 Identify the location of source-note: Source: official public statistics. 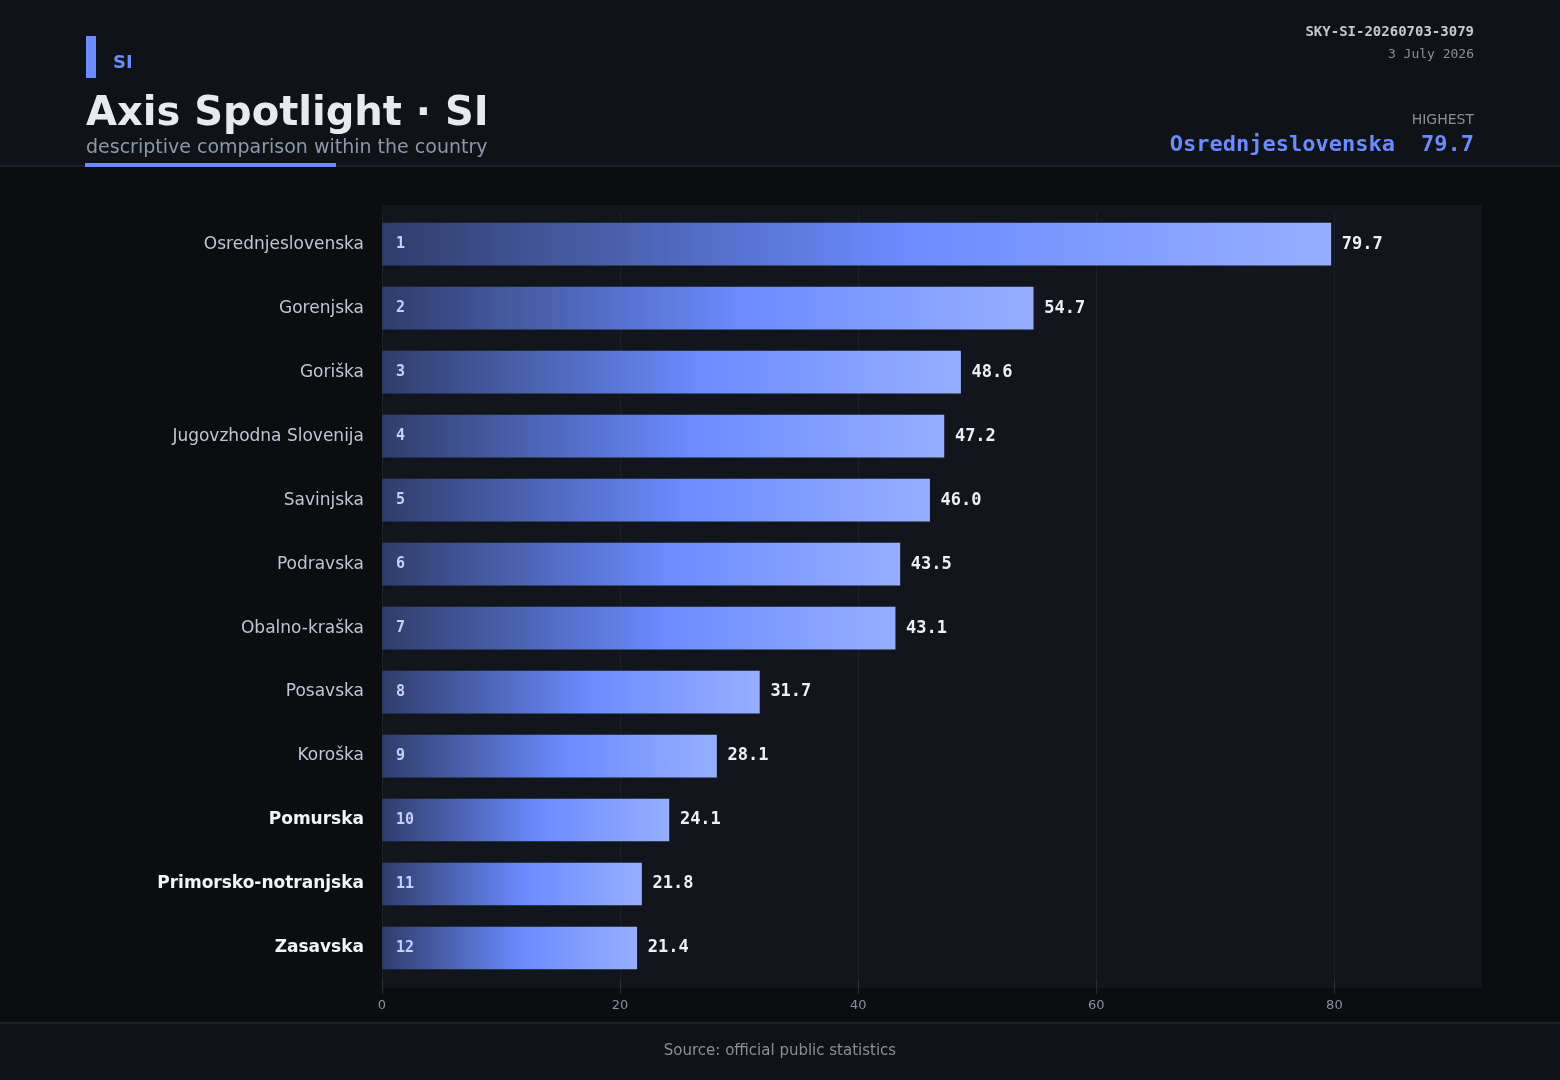
(780, 1050).